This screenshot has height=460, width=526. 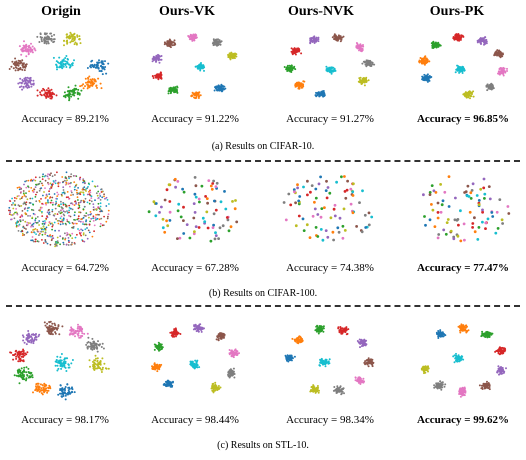 I want to click on accuracy-label-best: Accuracy = 96.85%, so click(x=463, y=119).